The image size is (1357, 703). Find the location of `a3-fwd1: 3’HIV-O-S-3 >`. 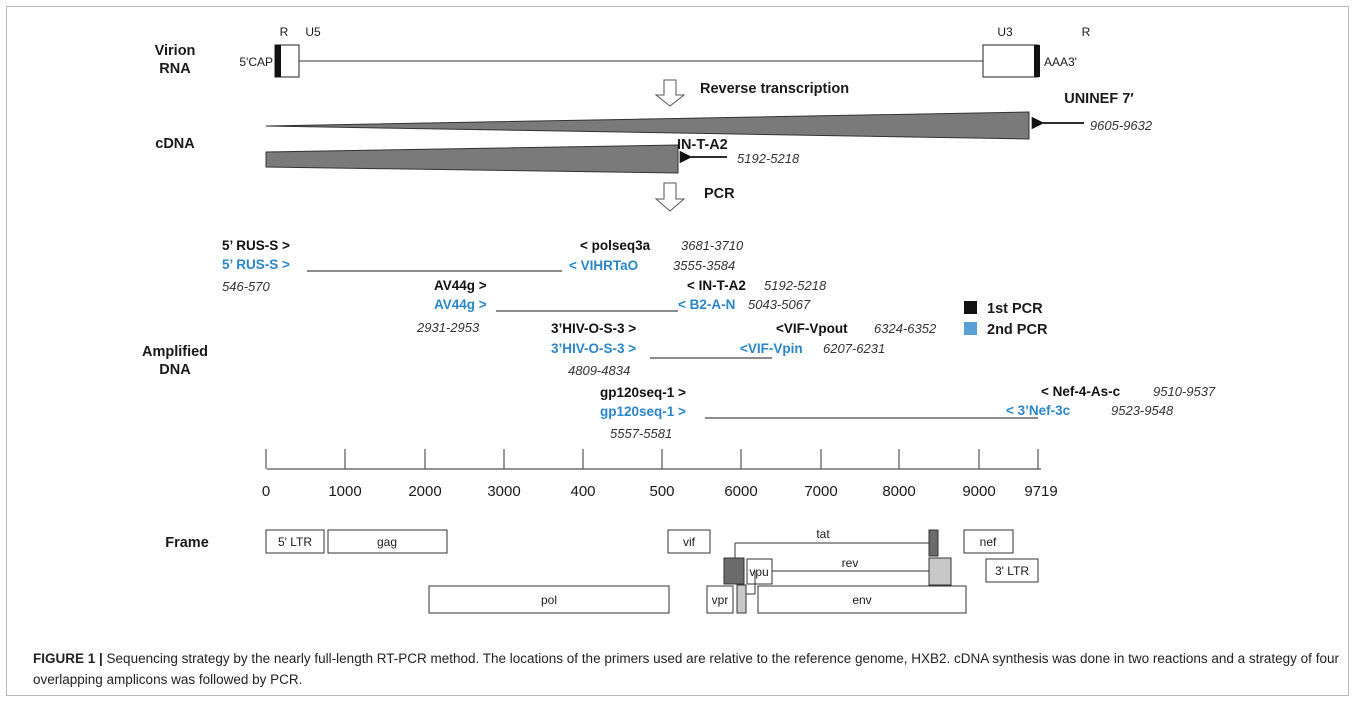

a3-fwd1: 3’HIV-O-S-3 > is located at coordinates (593, 328).